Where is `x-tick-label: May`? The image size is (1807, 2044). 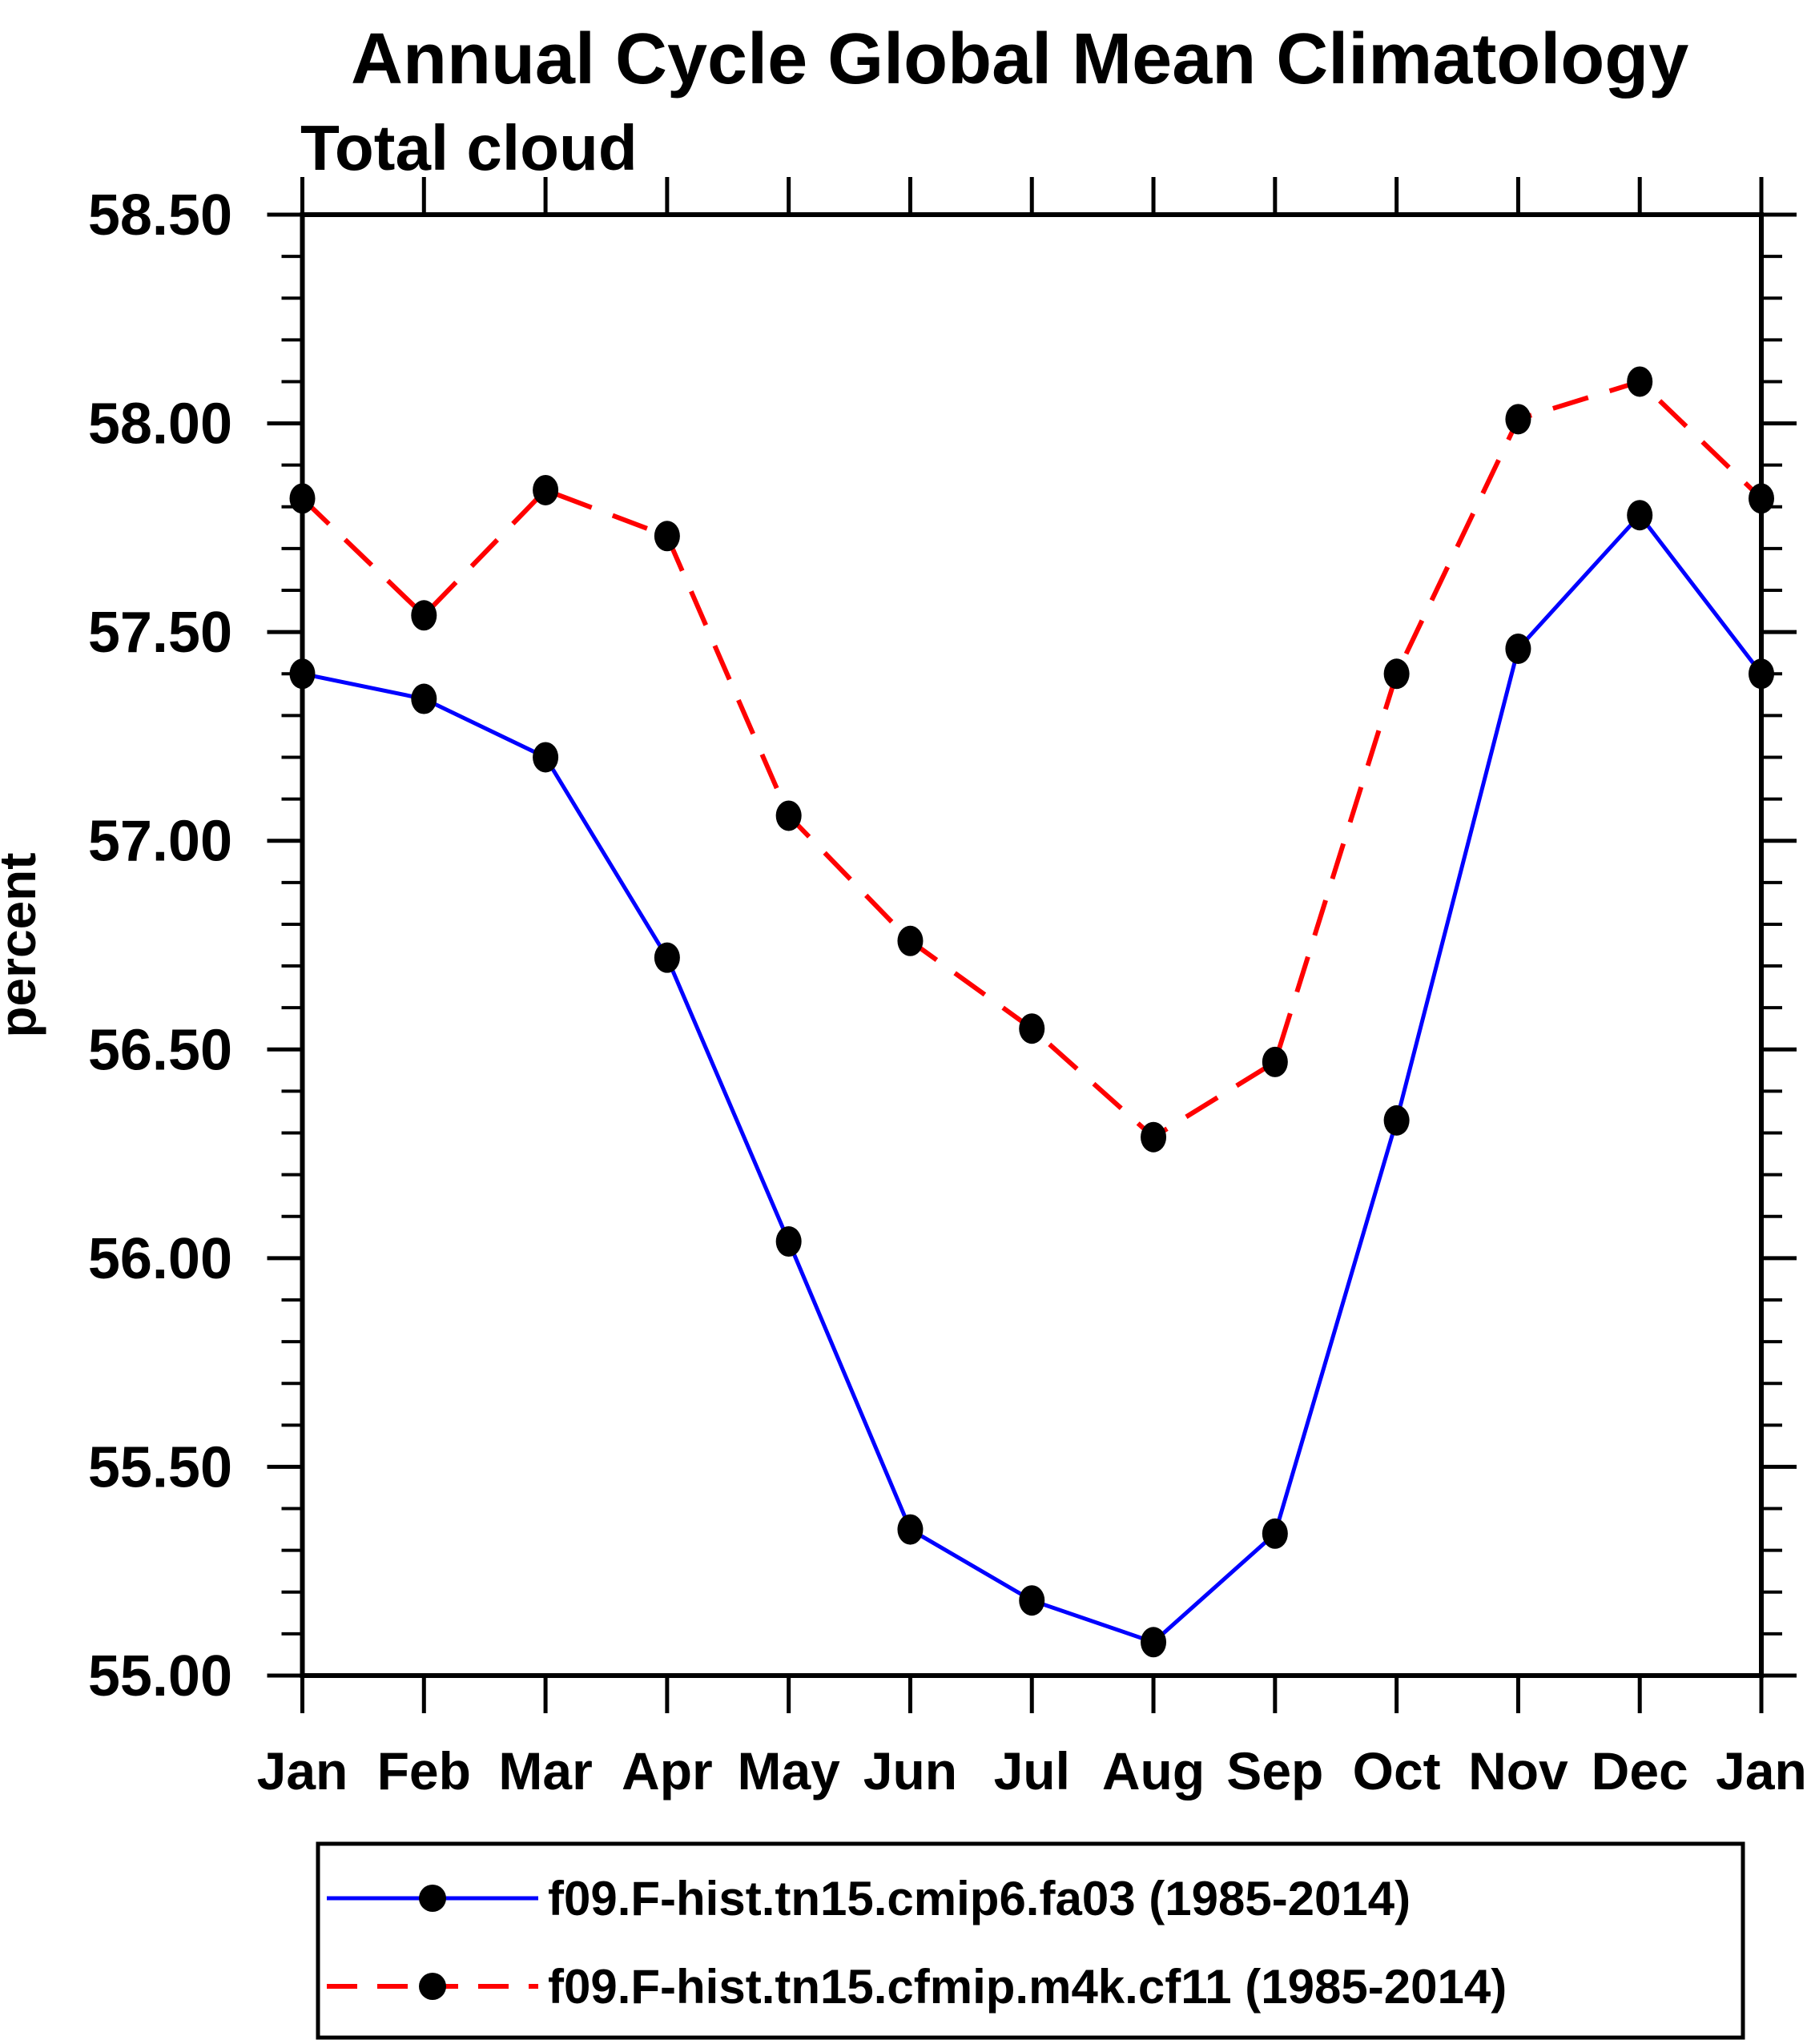 x-tick-label: May is located at coordinates (789, 1771).